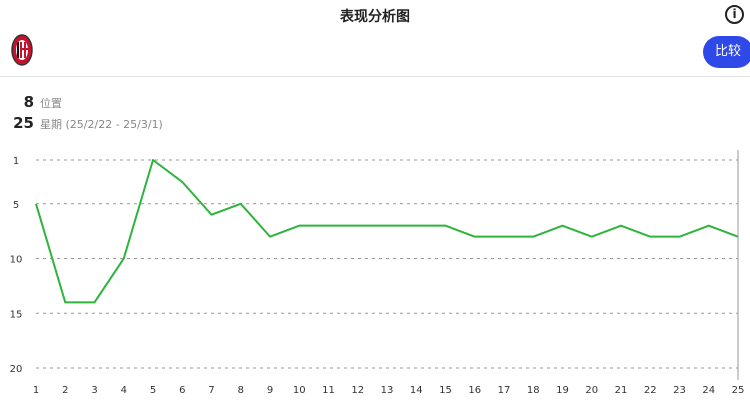  Describe the element at coordinates (101, 124) in the screenshot. I see `week-label: 星期 (25/2/22 - 25/3/1)` at that location.